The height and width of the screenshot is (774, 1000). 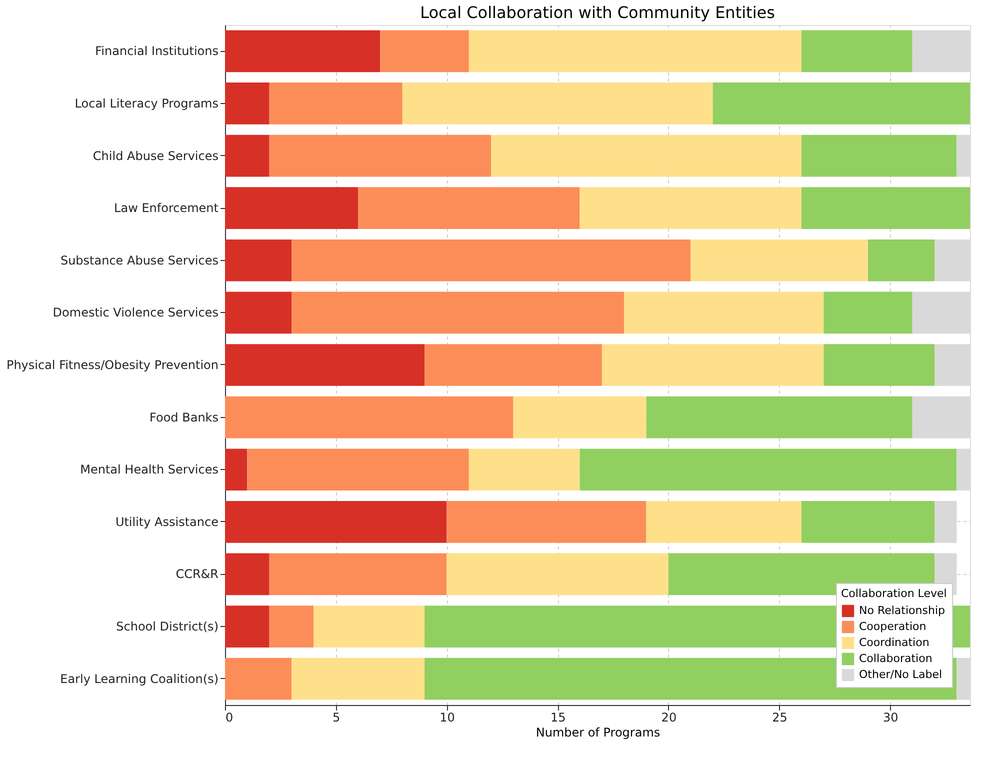 I want to click on x-axis-title: Number of Programs, so click(x=598, y=733).